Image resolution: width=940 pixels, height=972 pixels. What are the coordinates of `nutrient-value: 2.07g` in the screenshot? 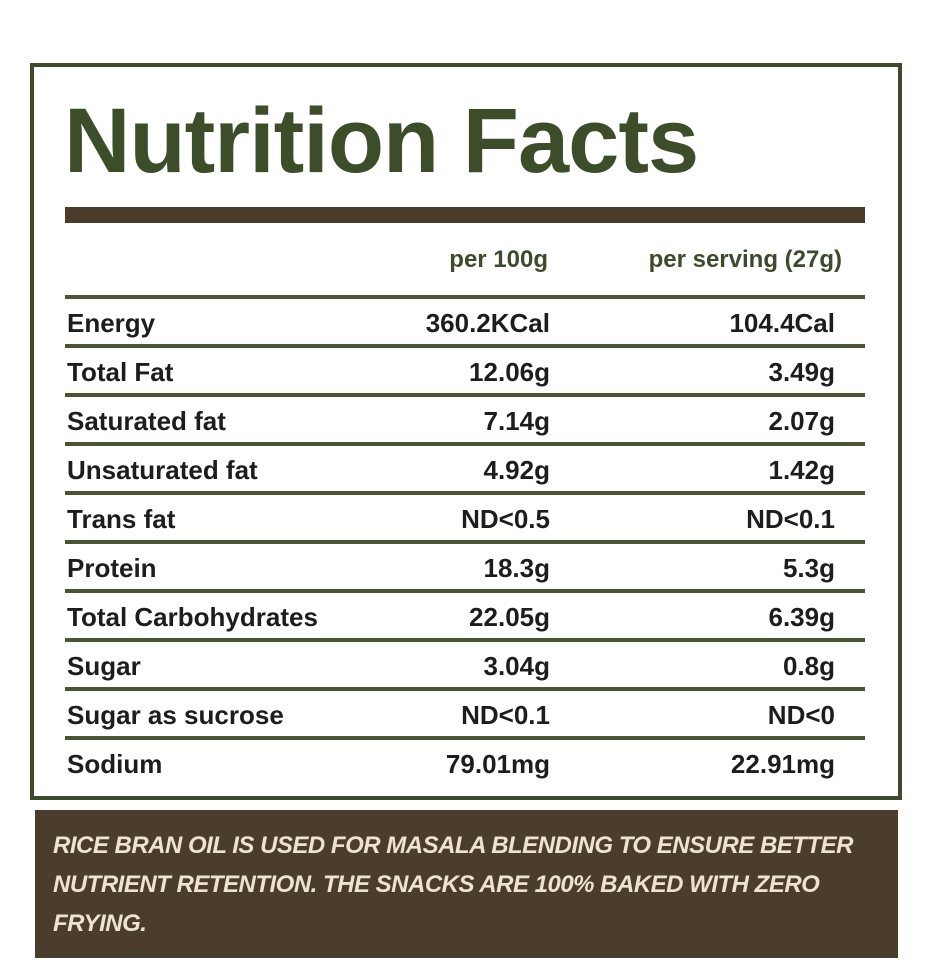 It's located at (802, 421).